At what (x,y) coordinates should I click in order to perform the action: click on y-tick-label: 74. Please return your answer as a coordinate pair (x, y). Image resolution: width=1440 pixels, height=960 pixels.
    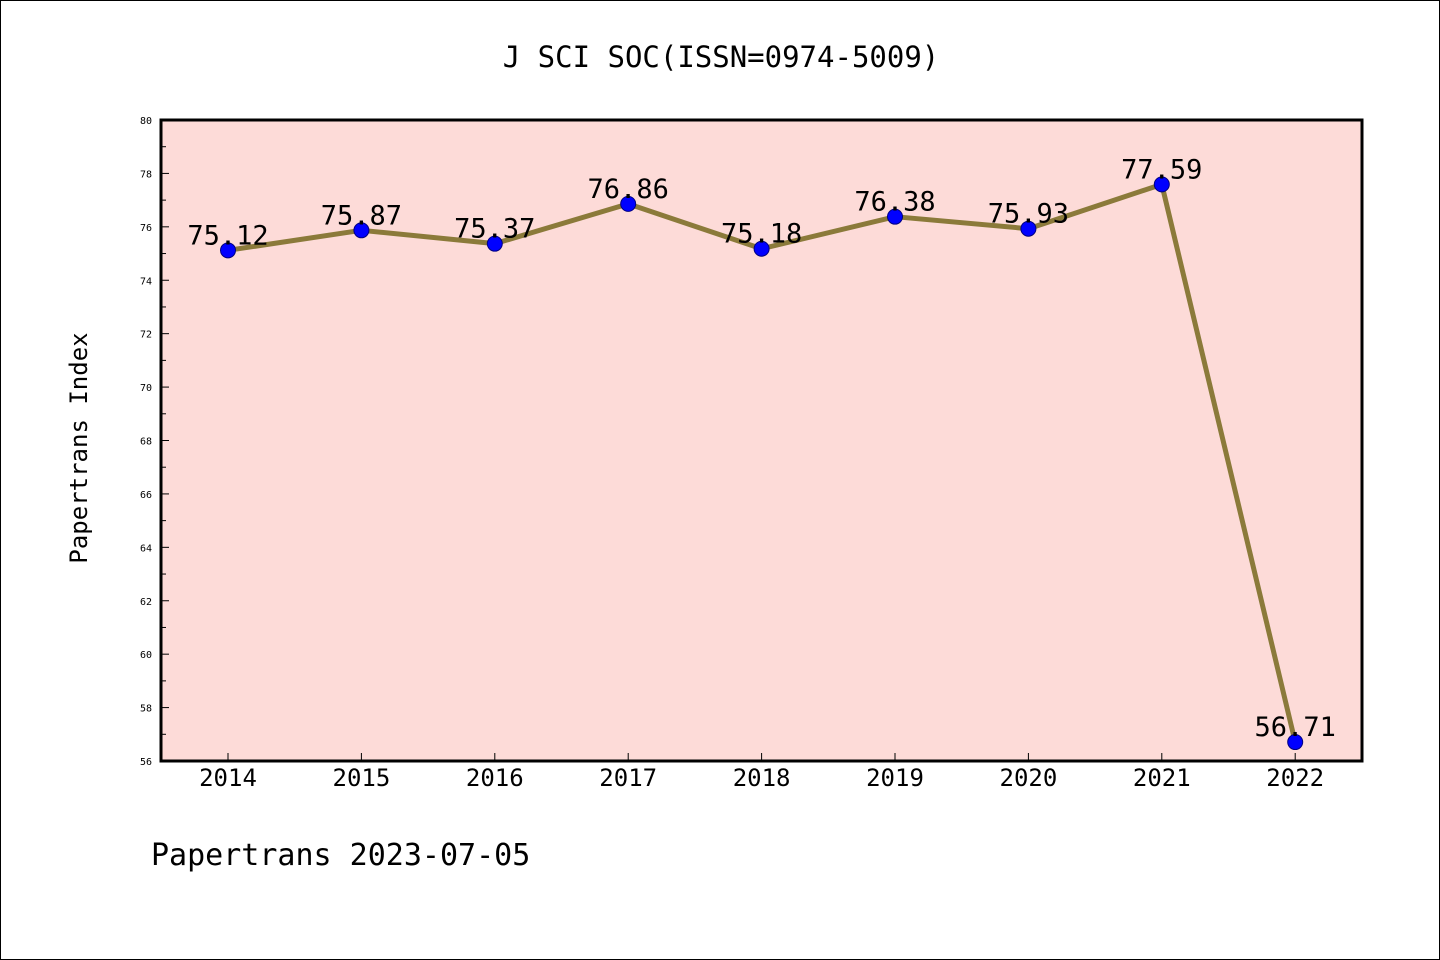
    Looking at the image, I should click on (146, 281).